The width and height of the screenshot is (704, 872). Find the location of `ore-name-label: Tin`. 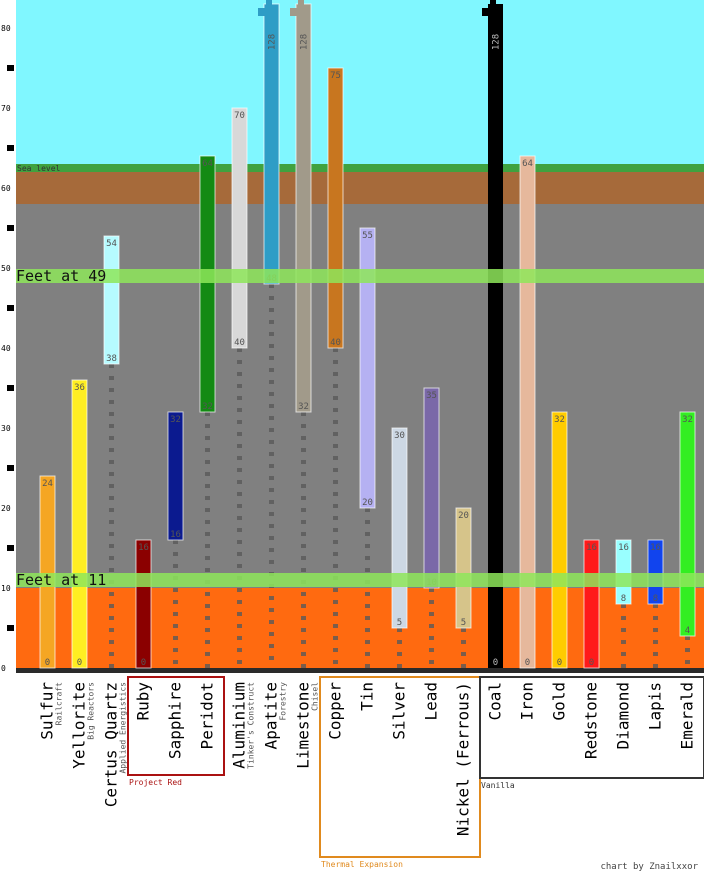

ore-name-label: Tin is located at coordinates (367, 696).